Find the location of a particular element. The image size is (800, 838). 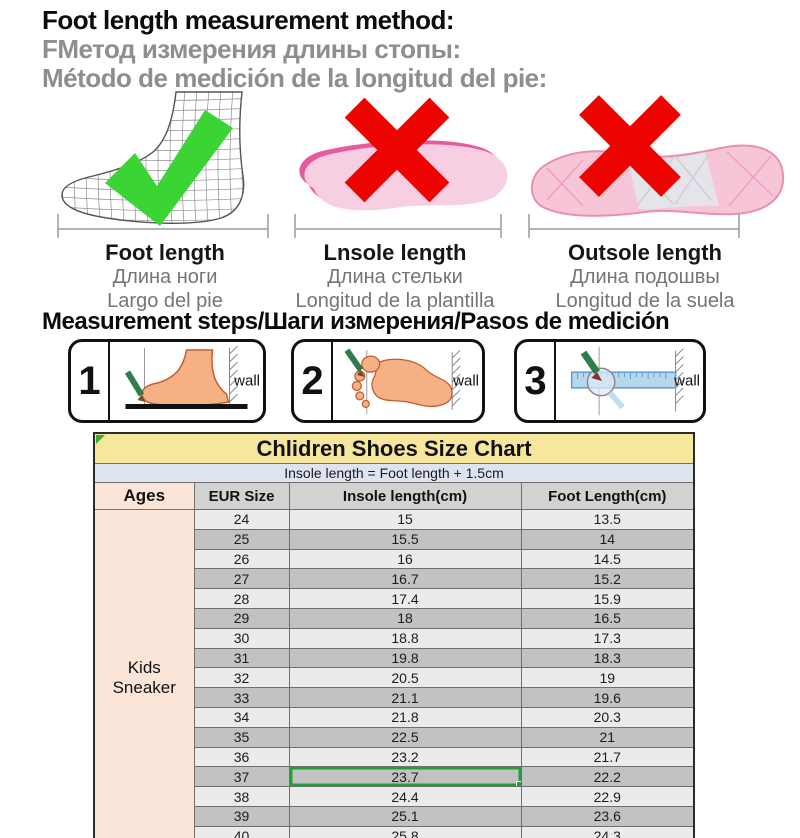

foot-cell: 19 is located at coordinates (607, 678).